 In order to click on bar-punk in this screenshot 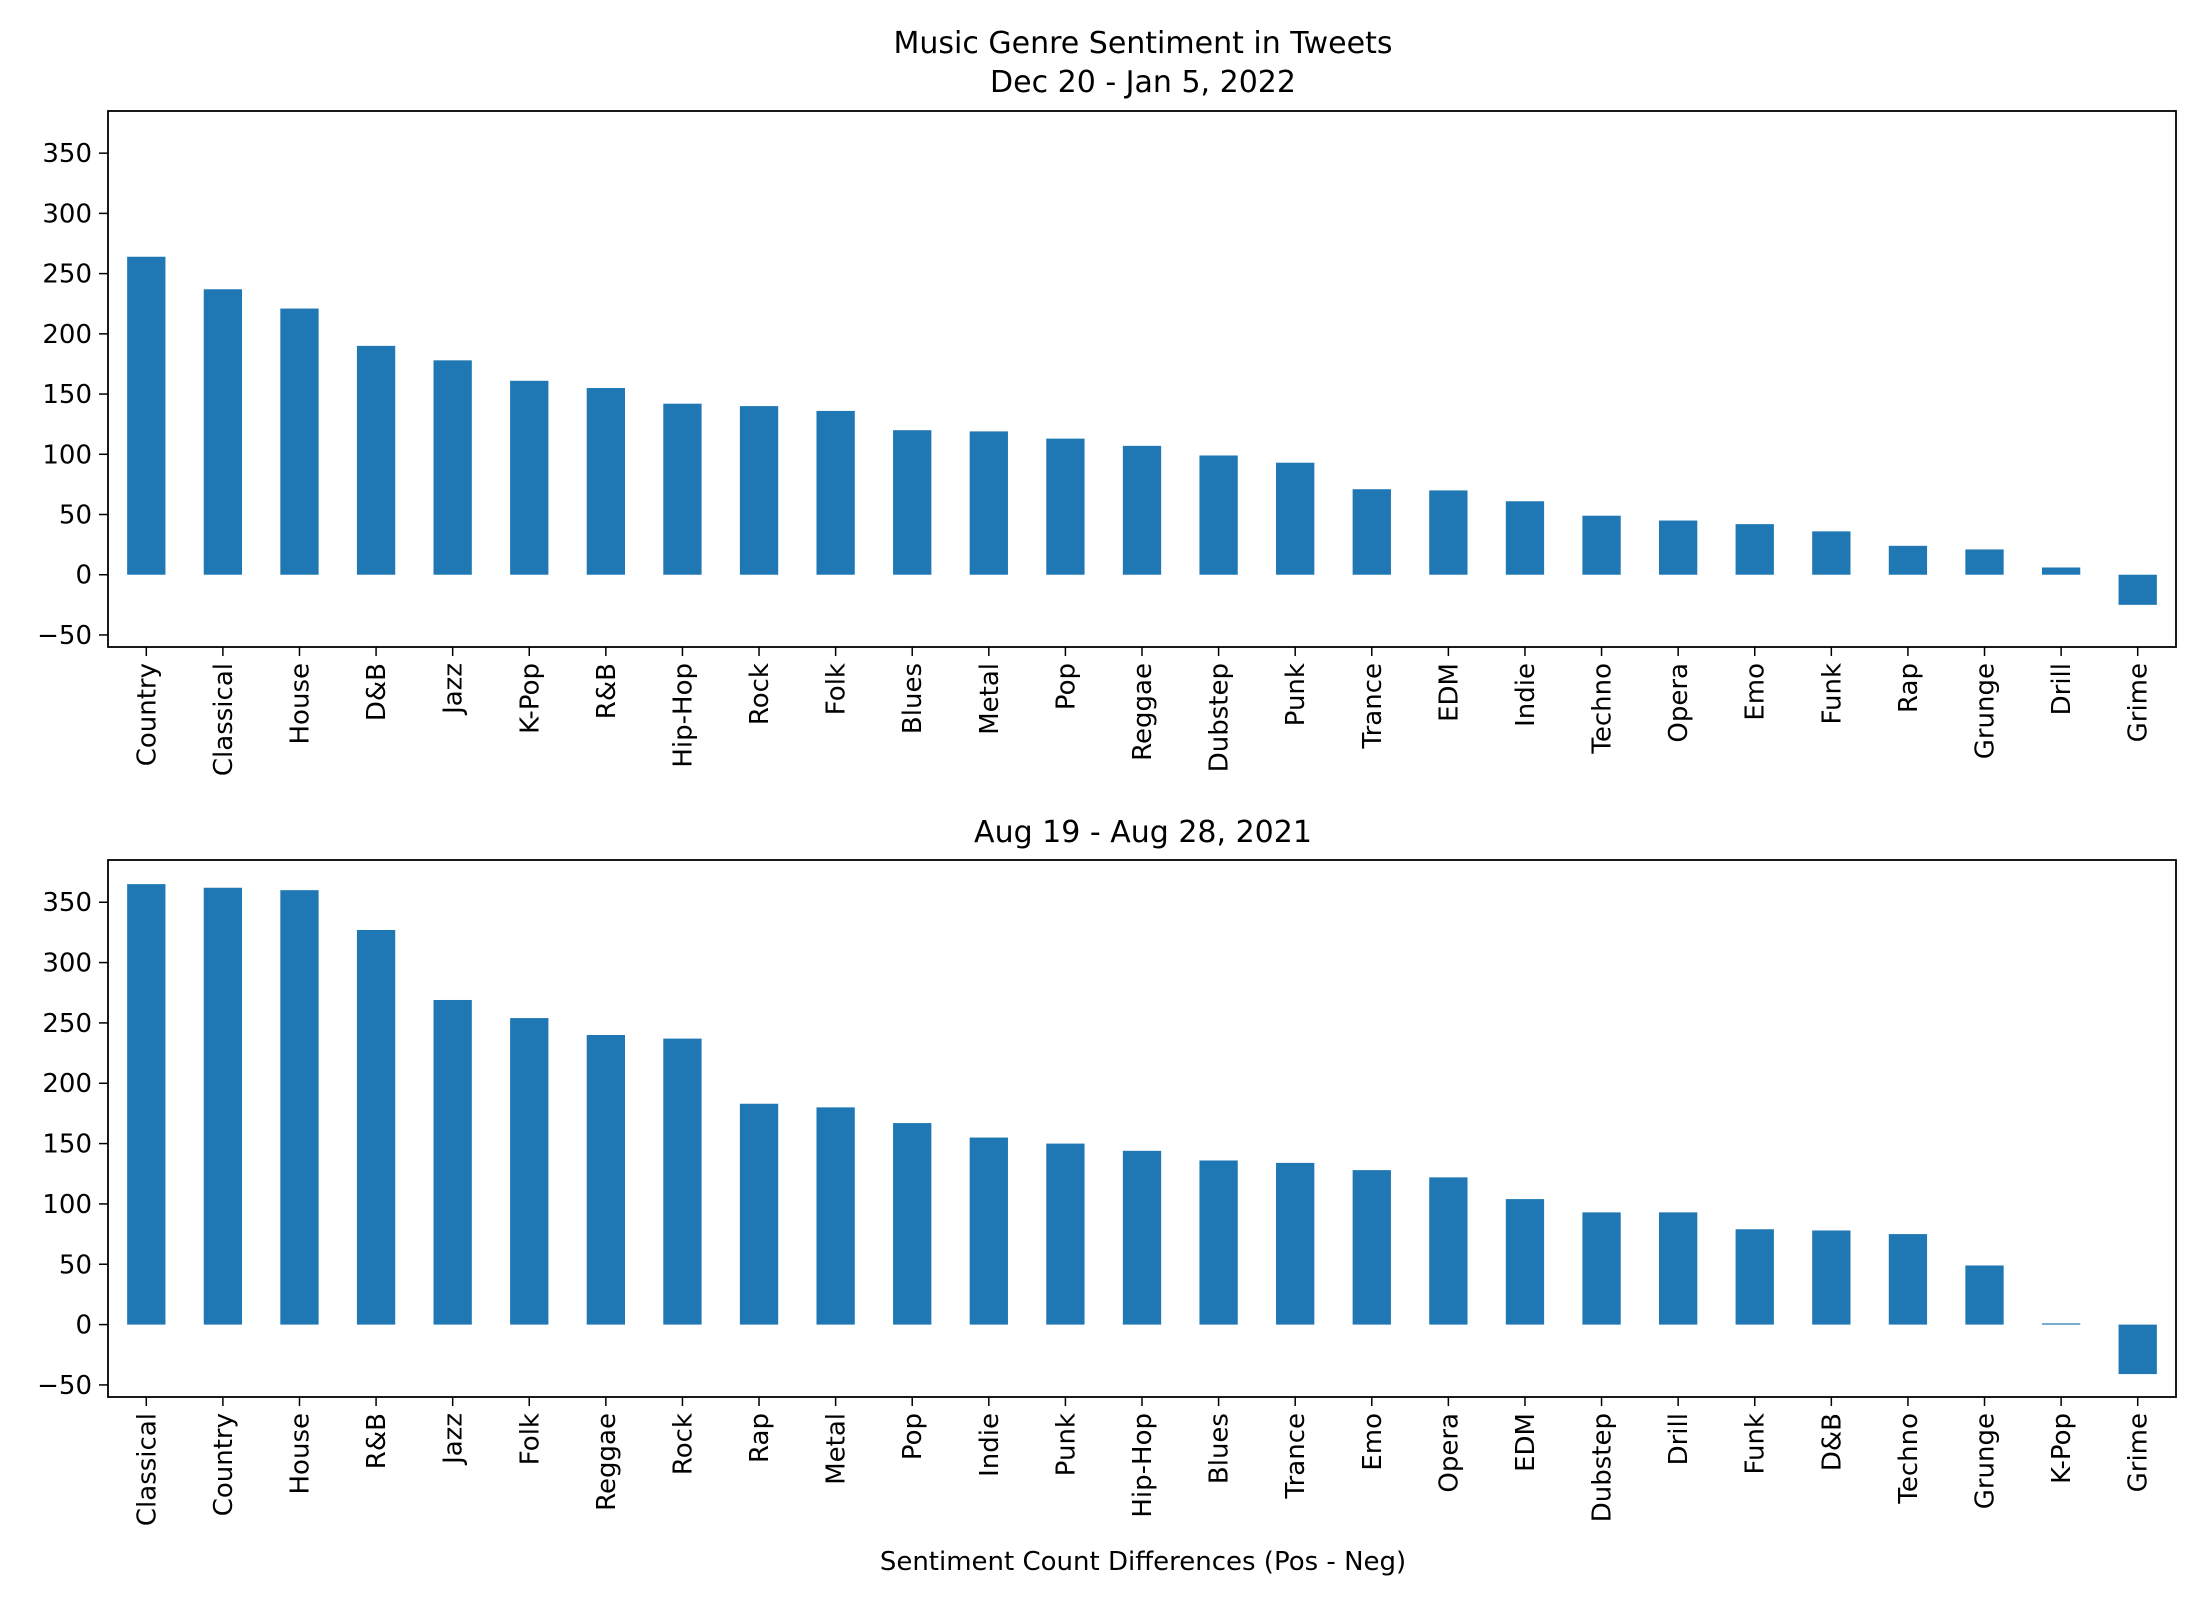, I will do `click(1295, 518)`.